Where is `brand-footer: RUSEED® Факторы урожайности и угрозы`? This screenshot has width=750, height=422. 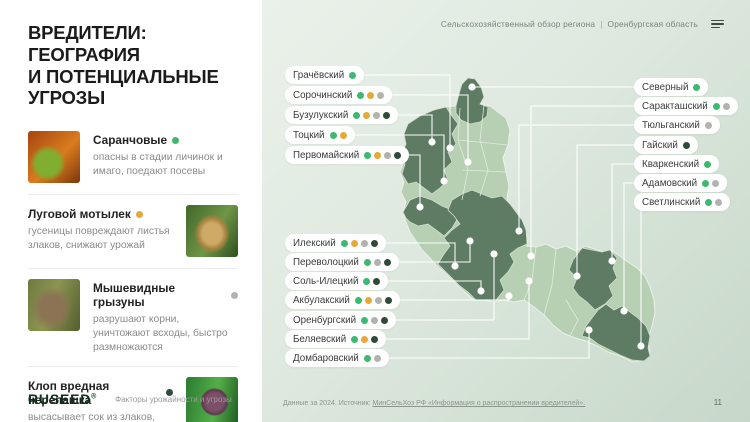 brand-footer: RUSEED® Факторы урожайности и угрозы is located at coordinates (130, 399).